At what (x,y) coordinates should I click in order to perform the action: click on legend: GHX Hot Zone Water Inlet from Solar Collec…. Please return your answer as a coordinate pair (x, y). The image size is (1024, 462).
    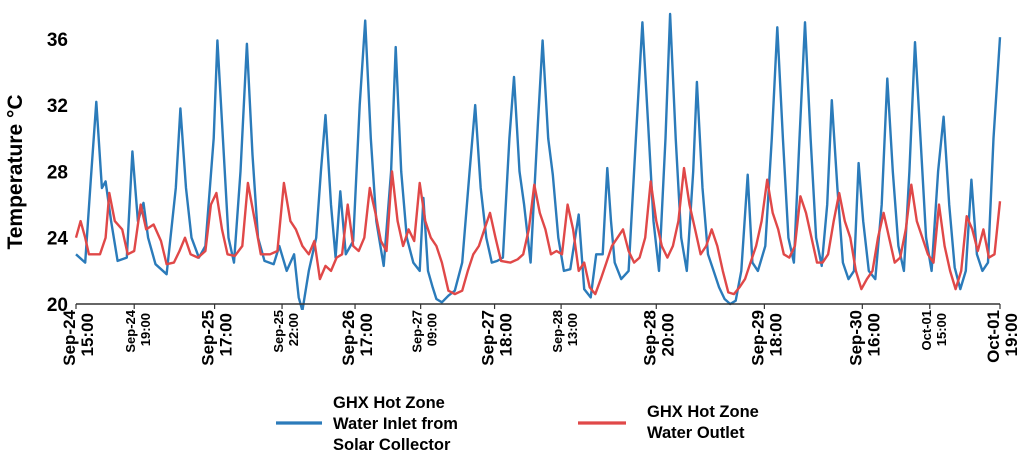
    Looking at the image, I should click on (517, 424).